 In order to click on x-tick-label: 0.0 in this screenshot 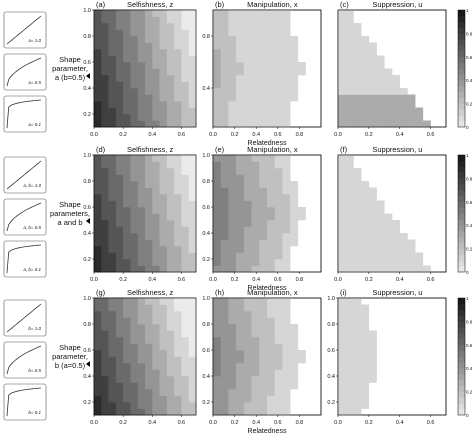, I will do `click(338, 280)`.